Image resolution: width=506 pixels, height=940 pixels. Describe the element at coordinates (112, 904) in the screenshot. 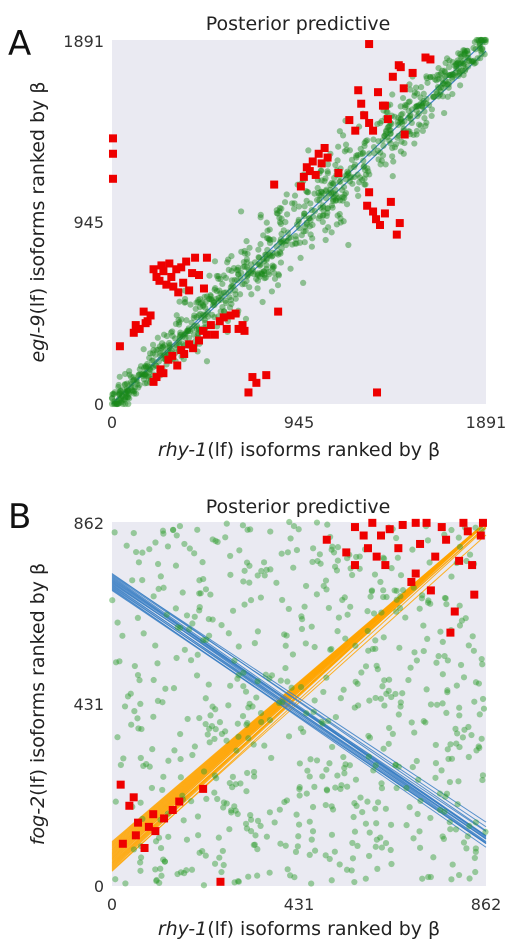

I see `panel-b-xtick-left: 0` at that location.